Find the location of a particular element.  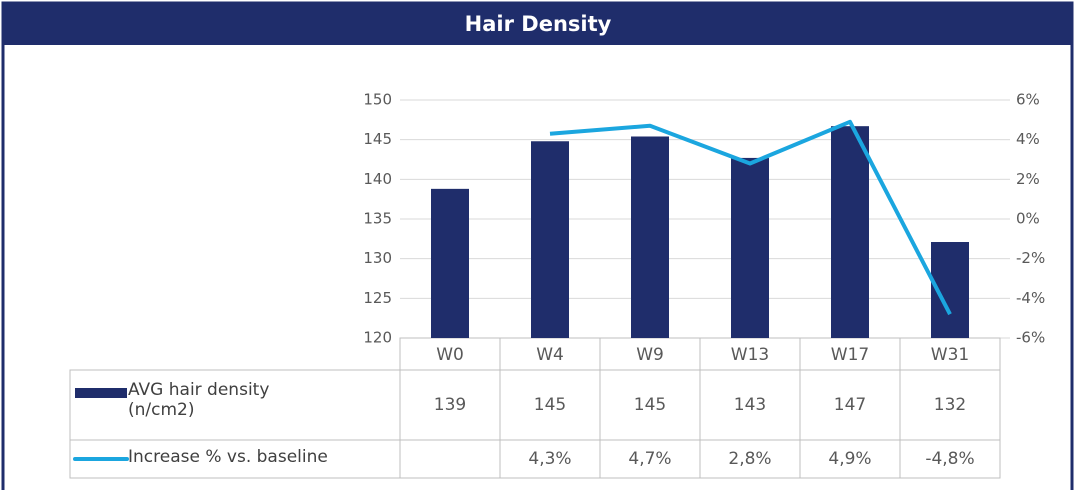

x-tick-label: W4 is located at coordinates (550, 355).